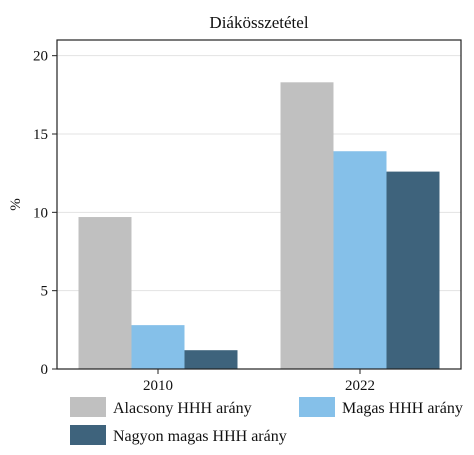 The image size is (474, 455). I want to click on legend-label: Alacsony HHH arány, so click(182, 408).